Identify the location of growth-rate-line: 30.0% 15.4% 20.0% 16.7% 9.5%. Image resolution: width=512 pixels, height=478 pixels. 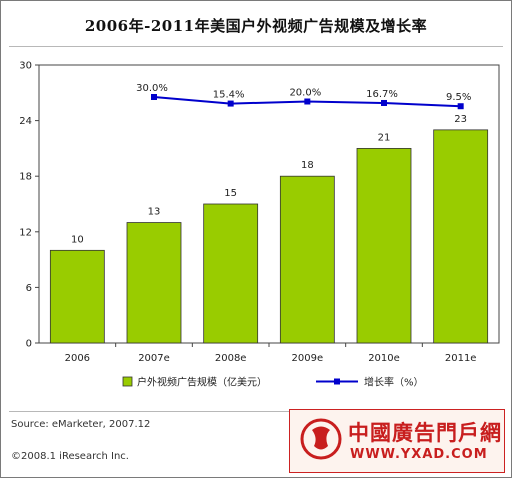
(303, 96).